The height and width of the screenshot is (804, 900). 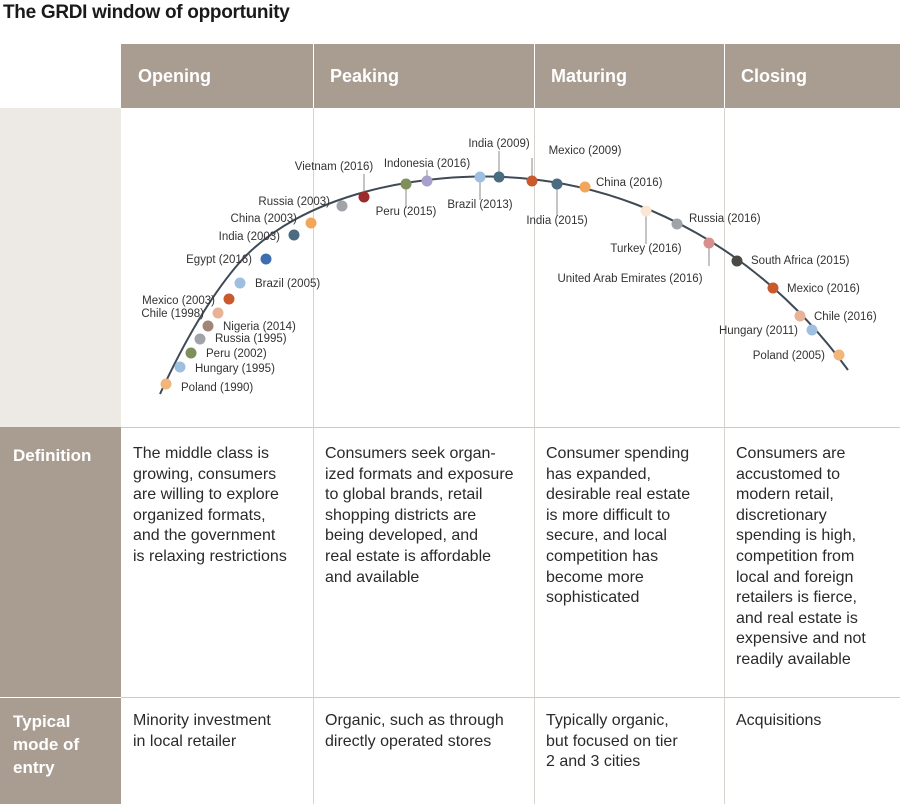 I want to click on text-line: spending is high,, so click(x=796, y=536).